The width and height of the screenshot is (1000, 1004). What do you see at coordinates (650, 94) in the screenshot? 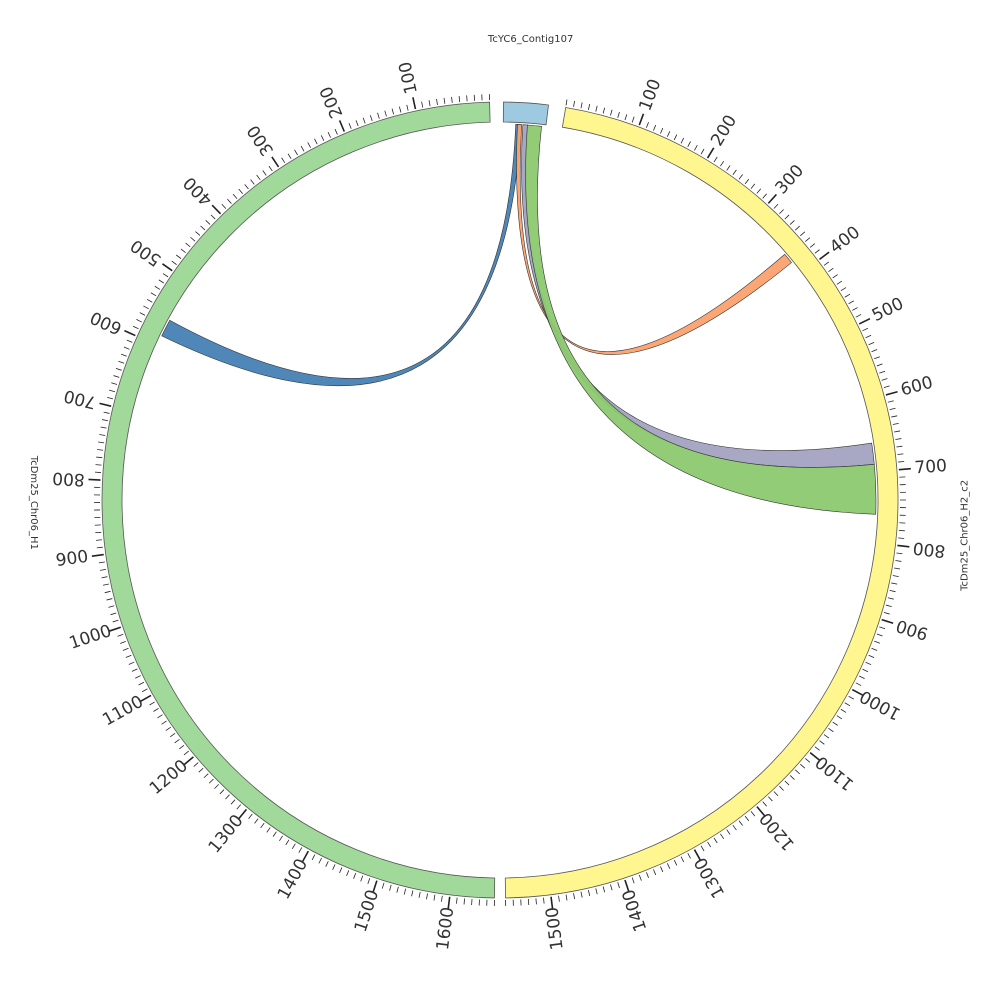
I see `tick-label: 100` at bounding box center [650, 94].